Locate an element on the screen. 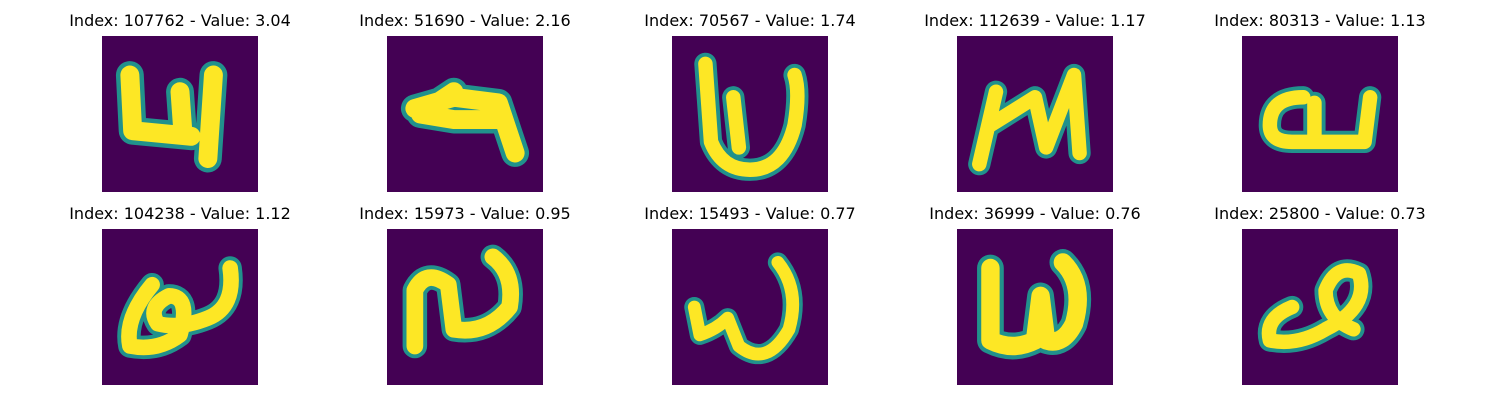 The image size is (1500, 400). panel-title: Index: 25800 - Value: 0.73 is located at coordinates (1320, 213).